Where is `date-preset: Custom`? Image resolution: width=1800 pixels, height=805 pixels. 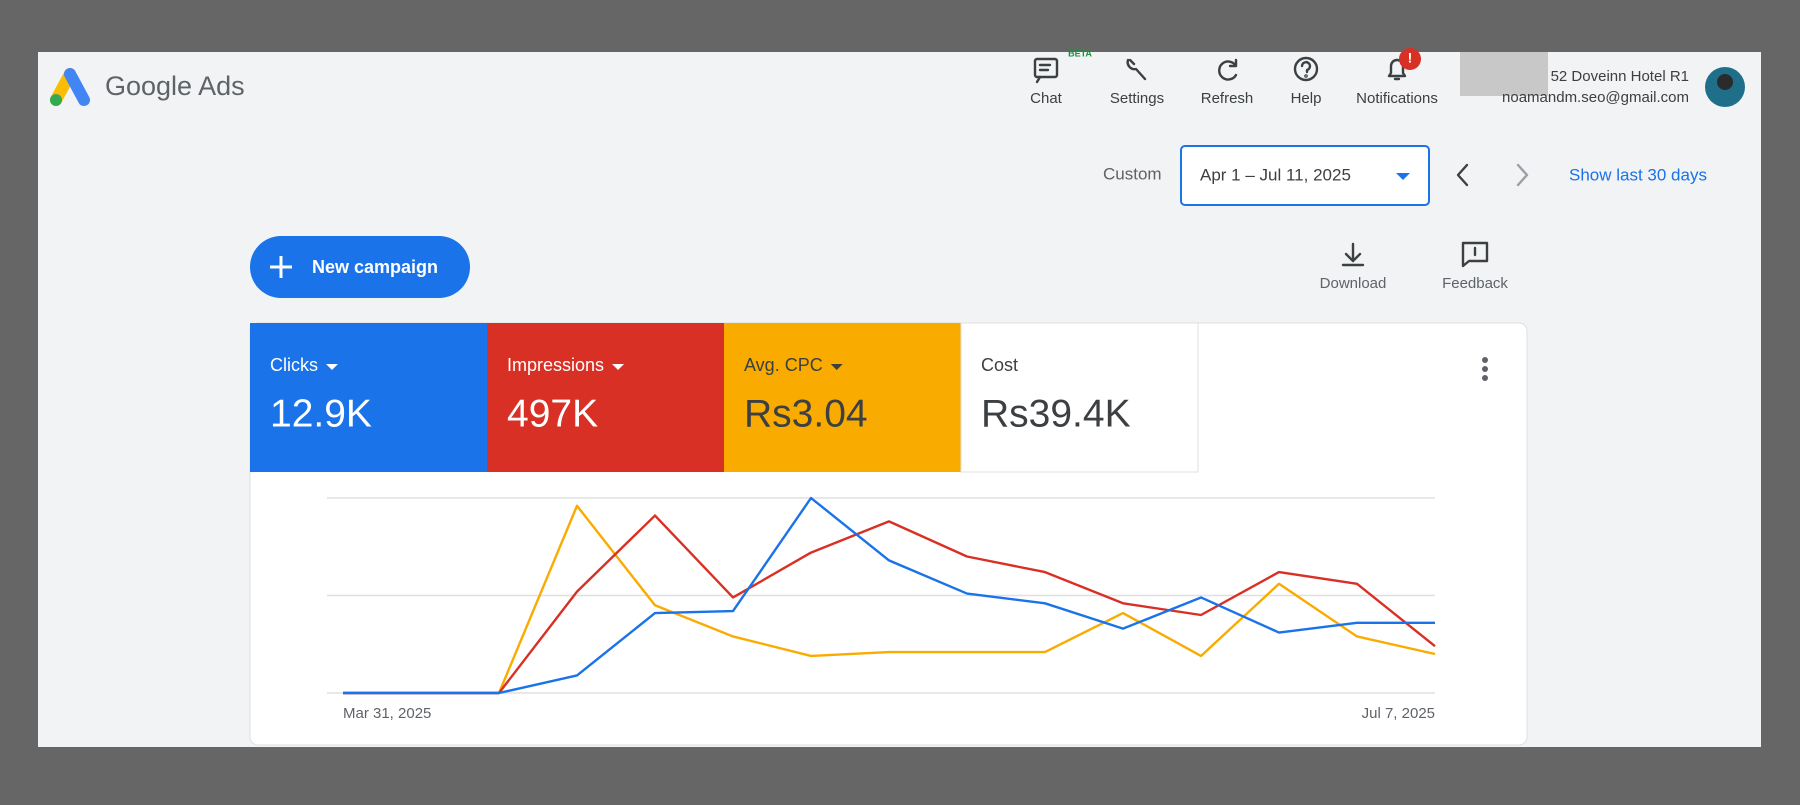 date-preset: Custom is located at coordinates (1132, 173).